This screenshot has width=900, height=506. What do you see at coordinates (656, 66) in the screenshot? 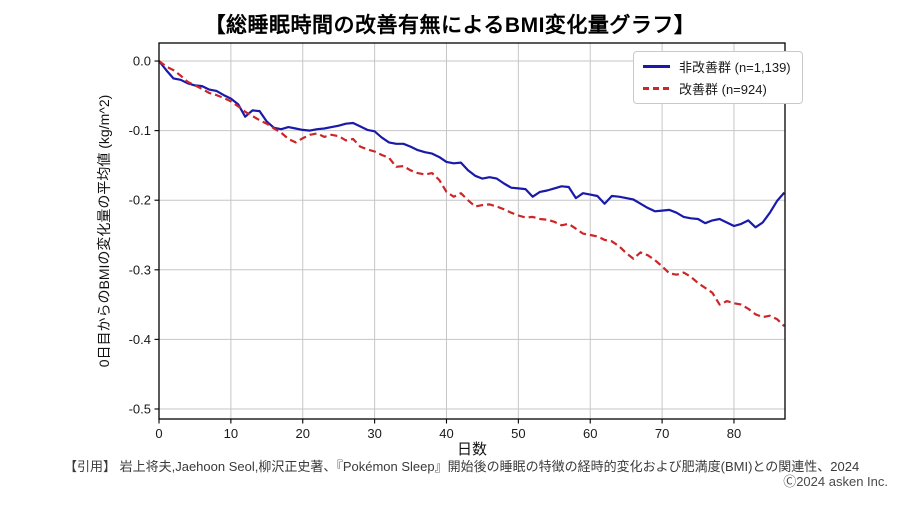
I see `non-improved-line-sample` at bounding box center [656, 66].